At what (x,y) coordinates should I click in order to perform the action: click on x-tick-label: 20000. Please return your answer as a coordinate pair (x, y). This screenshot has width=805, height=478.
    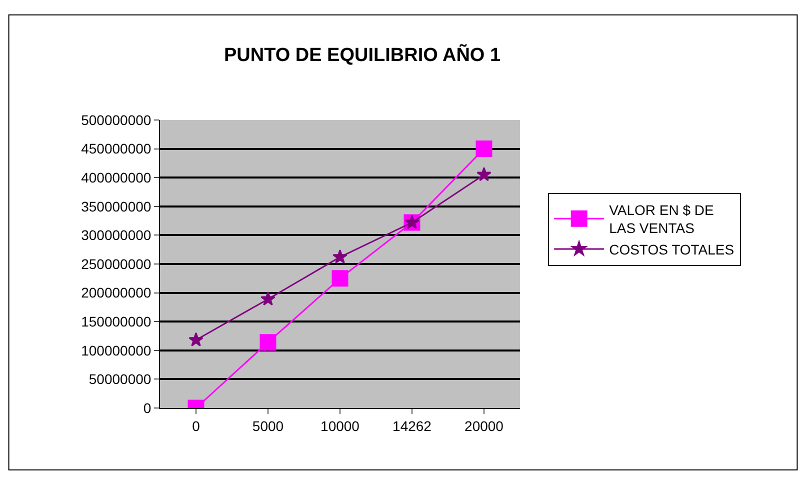
    Looking at the image, I should click on (484, 426).